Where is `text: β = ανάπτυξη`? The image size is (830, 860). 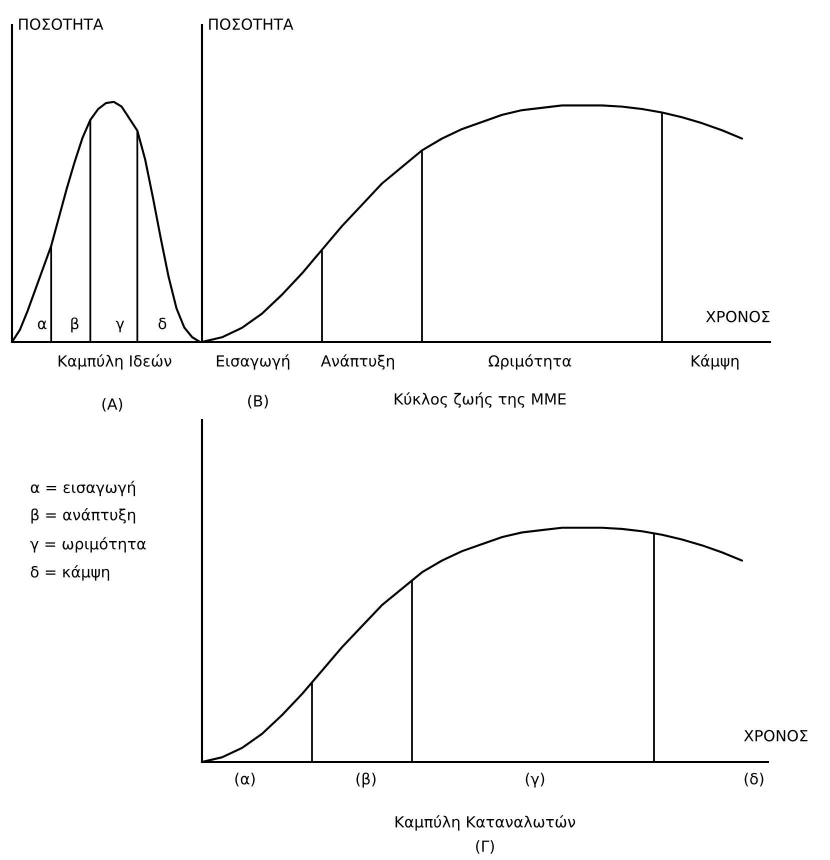
text: β = ανάπτυξη is located at coordinates (83, 516).